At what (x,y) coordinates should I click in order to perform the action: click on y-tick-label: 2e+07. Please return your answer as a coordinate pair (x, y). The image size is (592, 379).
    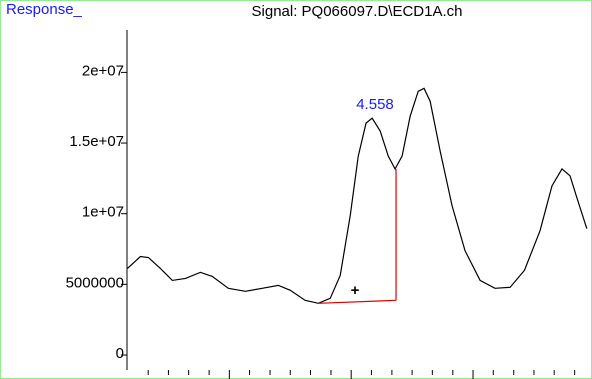
    Looking at the image, I should click on (103, 70).